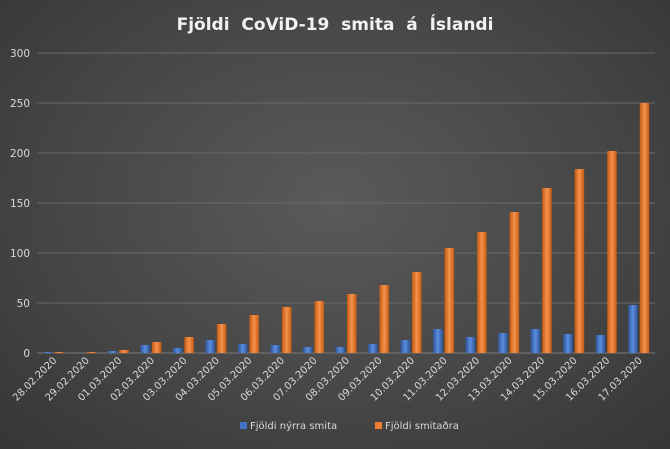  What do you see at coordinates (335, 24) in the screenshot?
I see `chart-title: Fjöldi CoViD-19 smita á Íslandi` at bounding box center [335, 24].